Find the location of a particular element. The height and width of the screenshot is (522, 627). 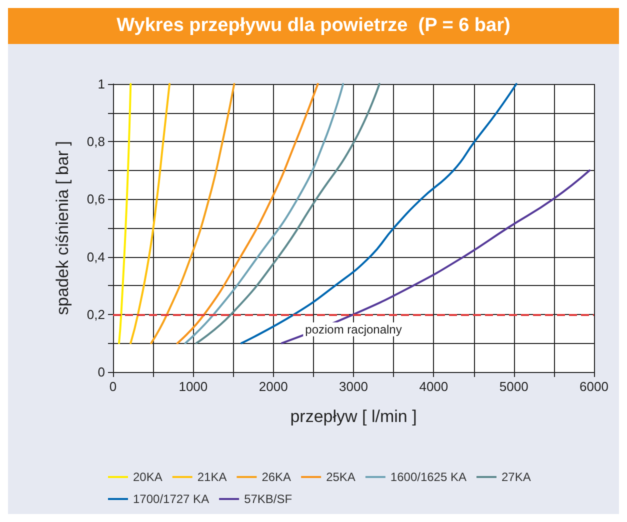

ref-line-label: poziom racjonalny is located at coordinates (353, 329).